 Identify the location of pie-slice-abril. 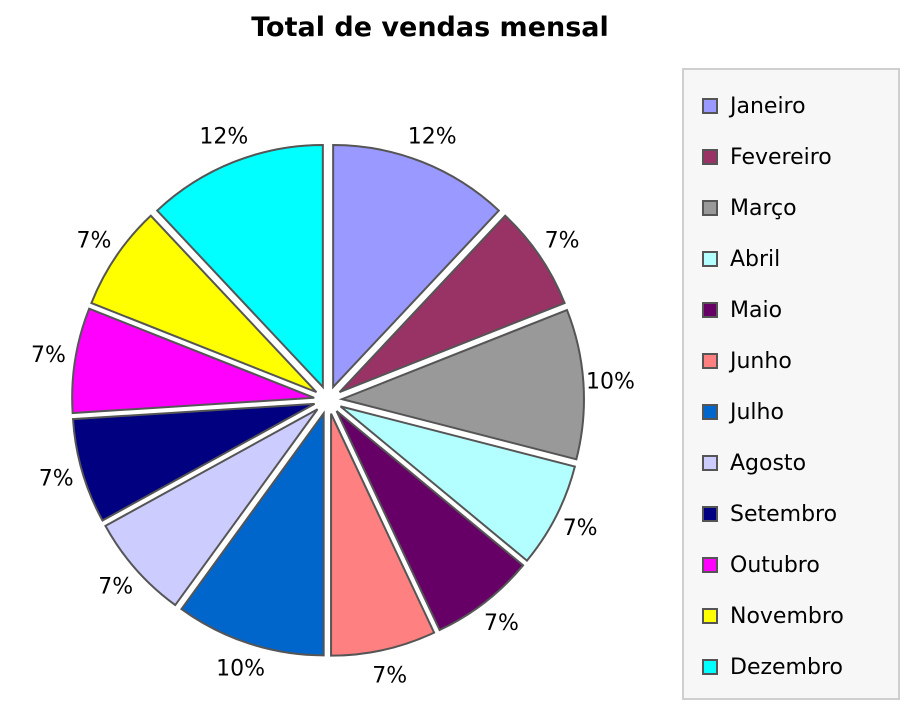
(458, 484).